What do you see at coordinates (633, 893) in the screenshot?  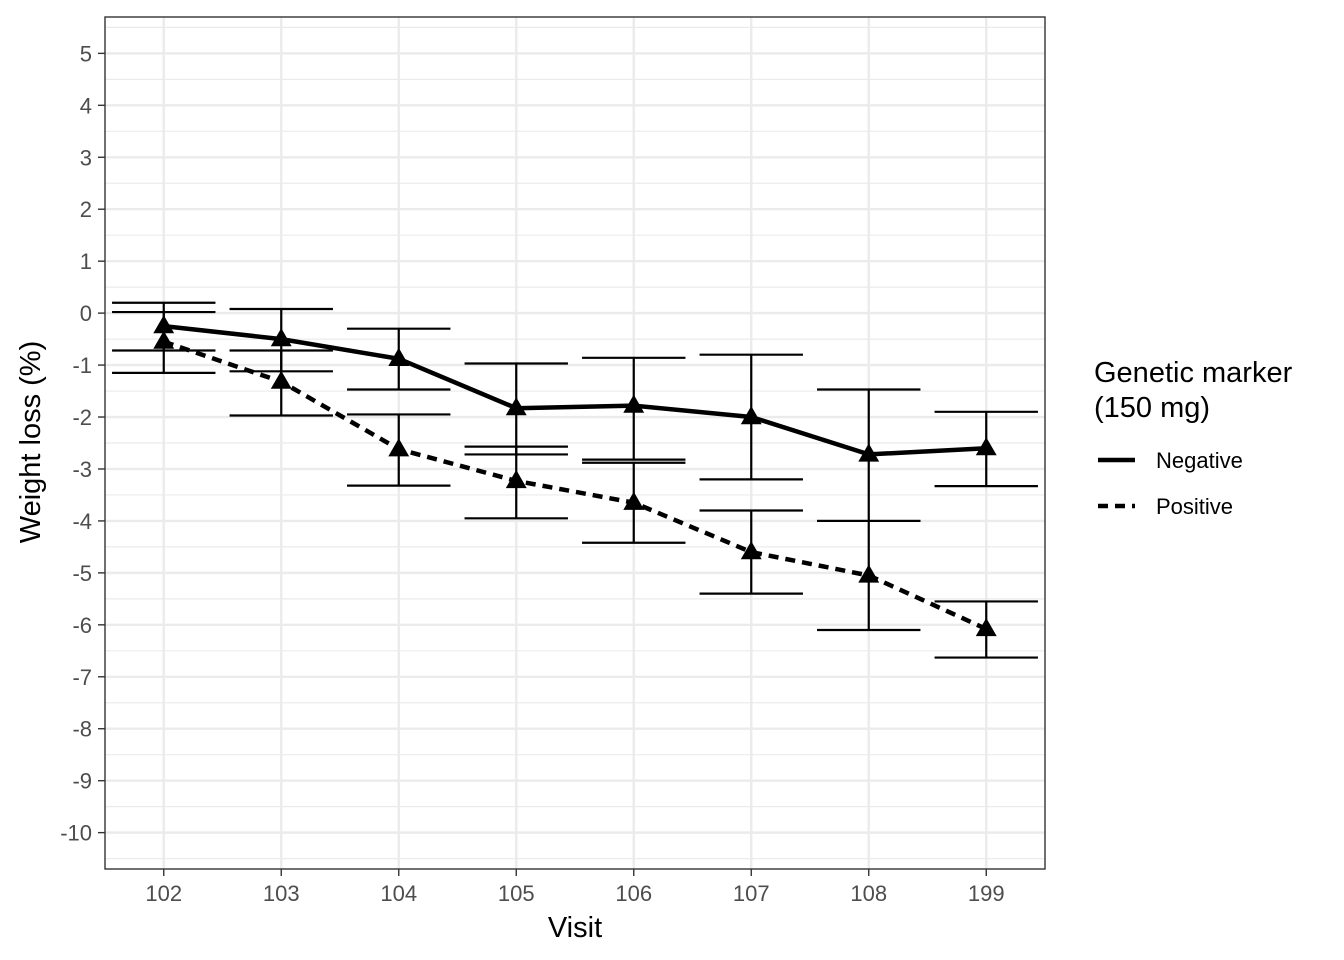 I see `x-tick-label: 106` at bounding box center [633, 893].